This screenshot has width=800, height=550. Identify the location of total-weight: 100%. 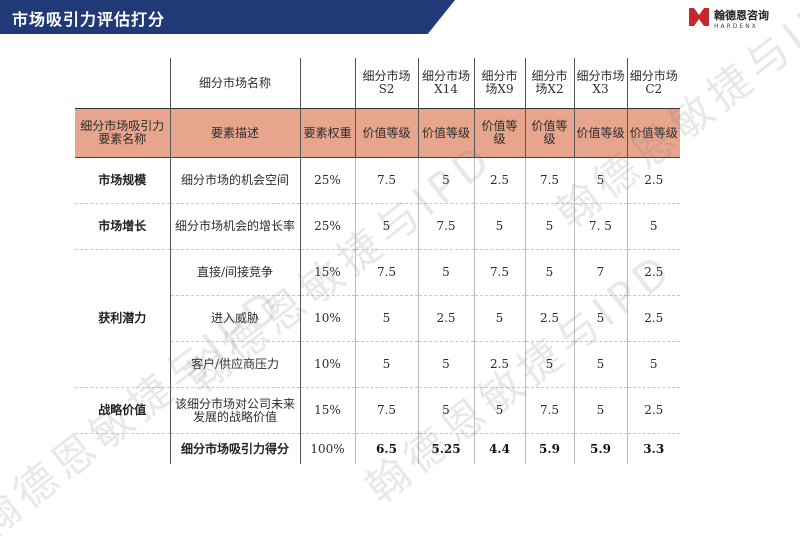
(327, 448).